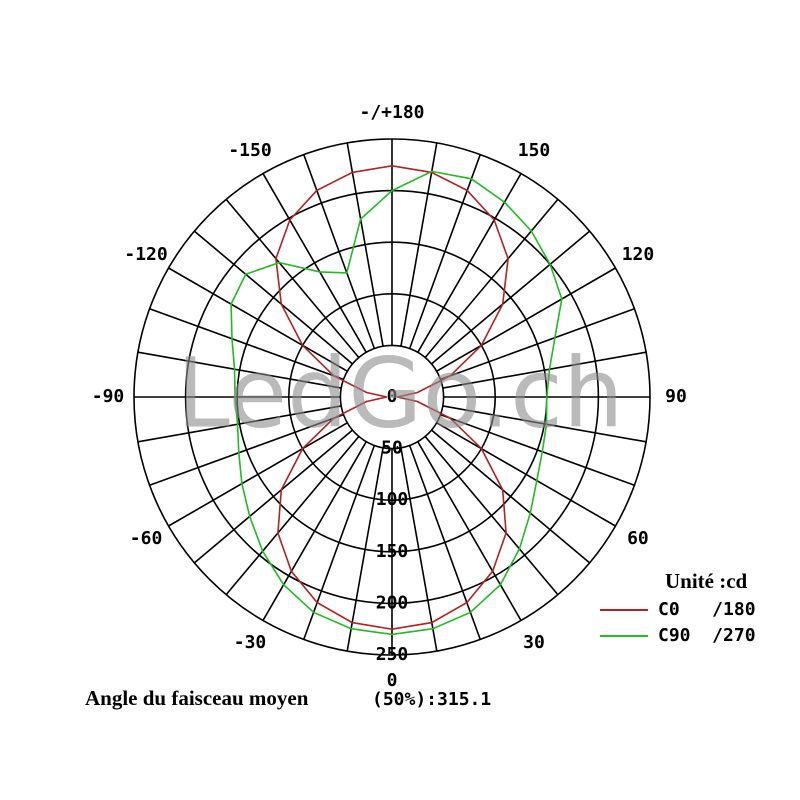  What do you see at coordinates (197, 698) in the screenshot?
I see `footer-label: Angle du faisceau moyen` at bounding box center [197, 698].